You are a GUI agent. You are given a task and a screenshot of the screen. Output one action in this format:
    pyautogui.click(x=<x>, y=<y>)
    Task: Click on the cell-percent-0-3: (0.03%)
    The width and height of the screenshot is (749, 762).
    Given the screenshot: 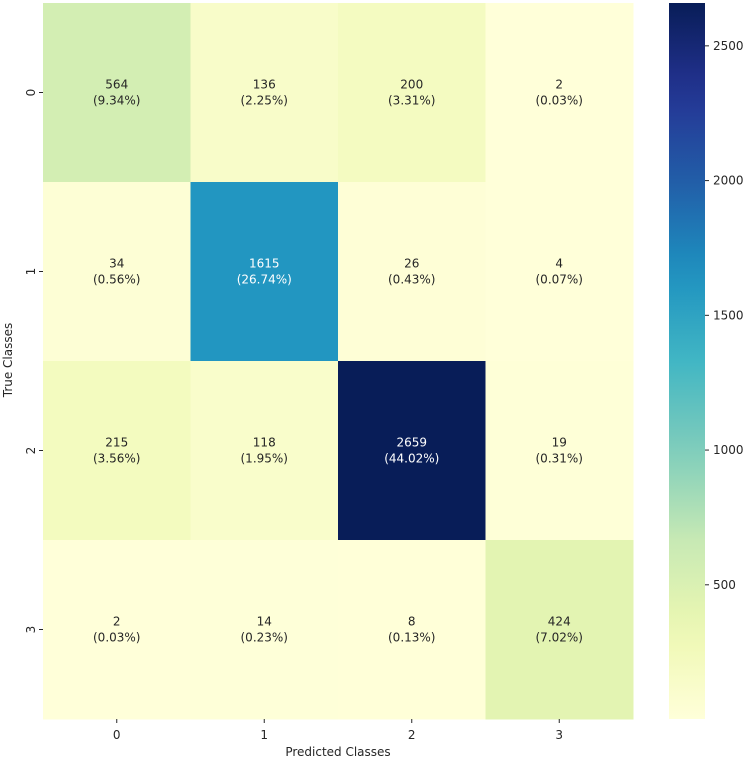 What is the action you would take?
    pyautogui.click(x=559, y=101)
    